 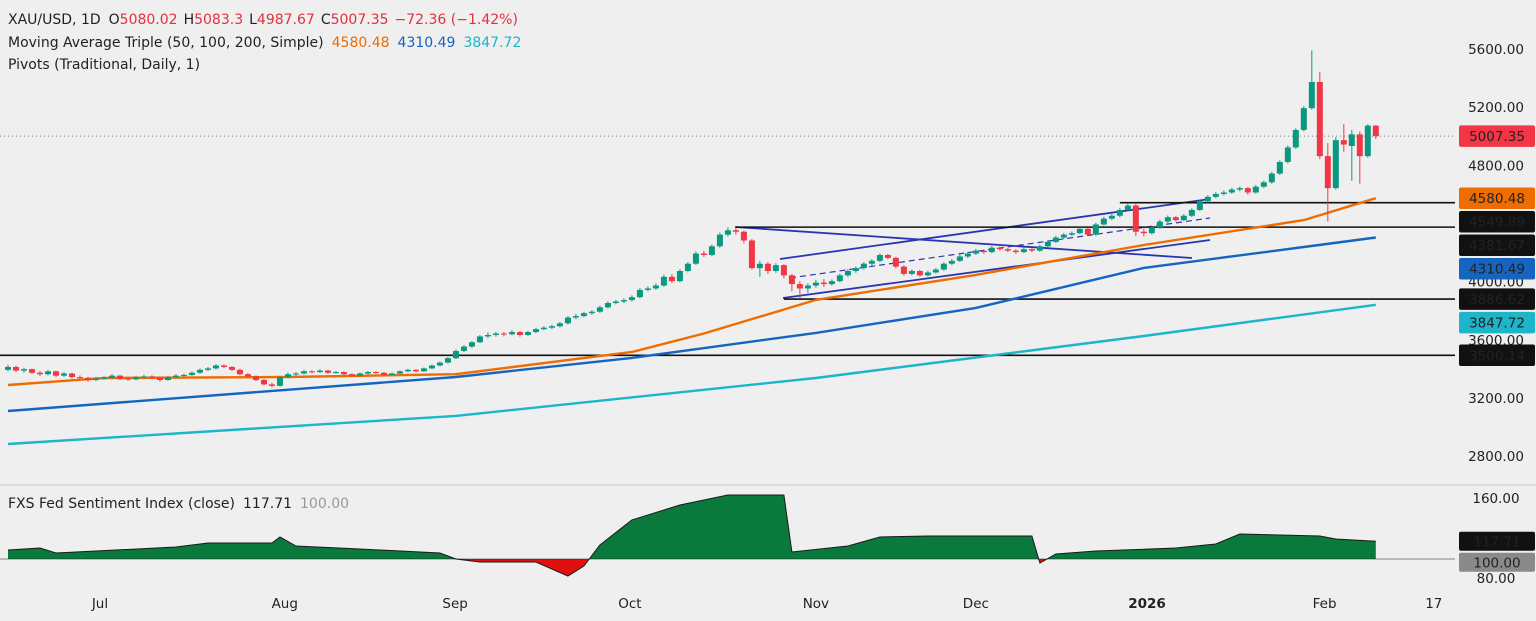 What do you see at coordinates (99, 604) in the screenshot?
I see `x-tick-label: Jul` at bounding box center [99, 604].